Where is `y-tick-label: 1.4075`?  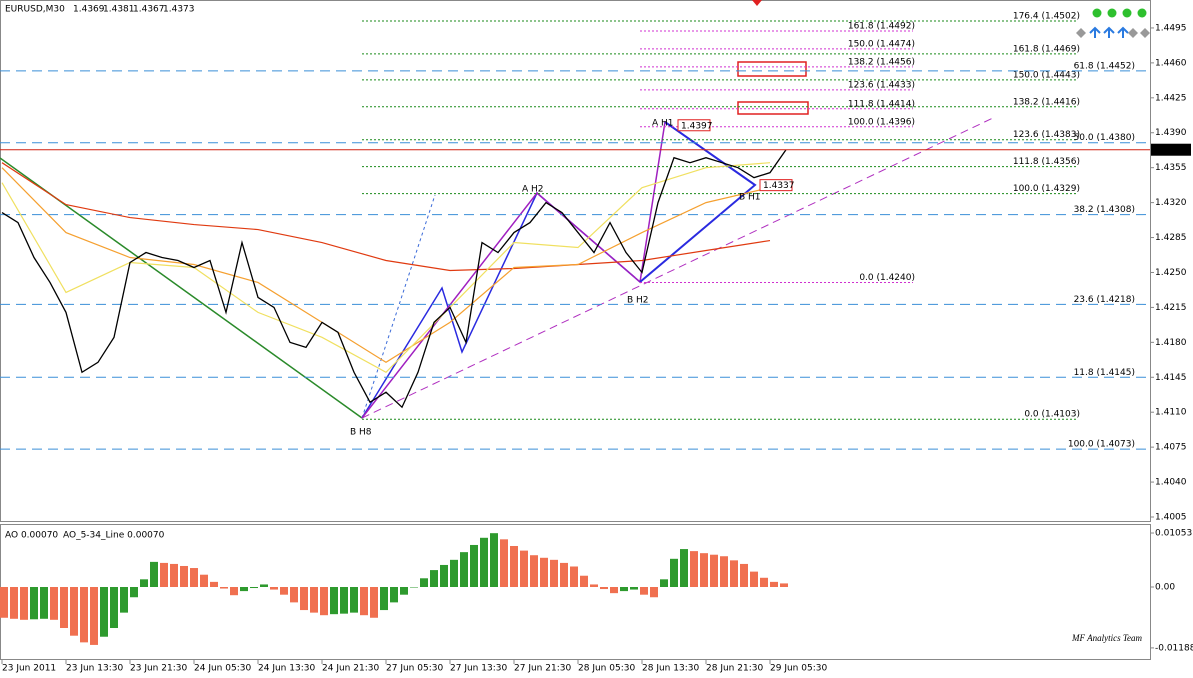
y-tick-label: 1.4075 is located at coordinates (1171, 448).